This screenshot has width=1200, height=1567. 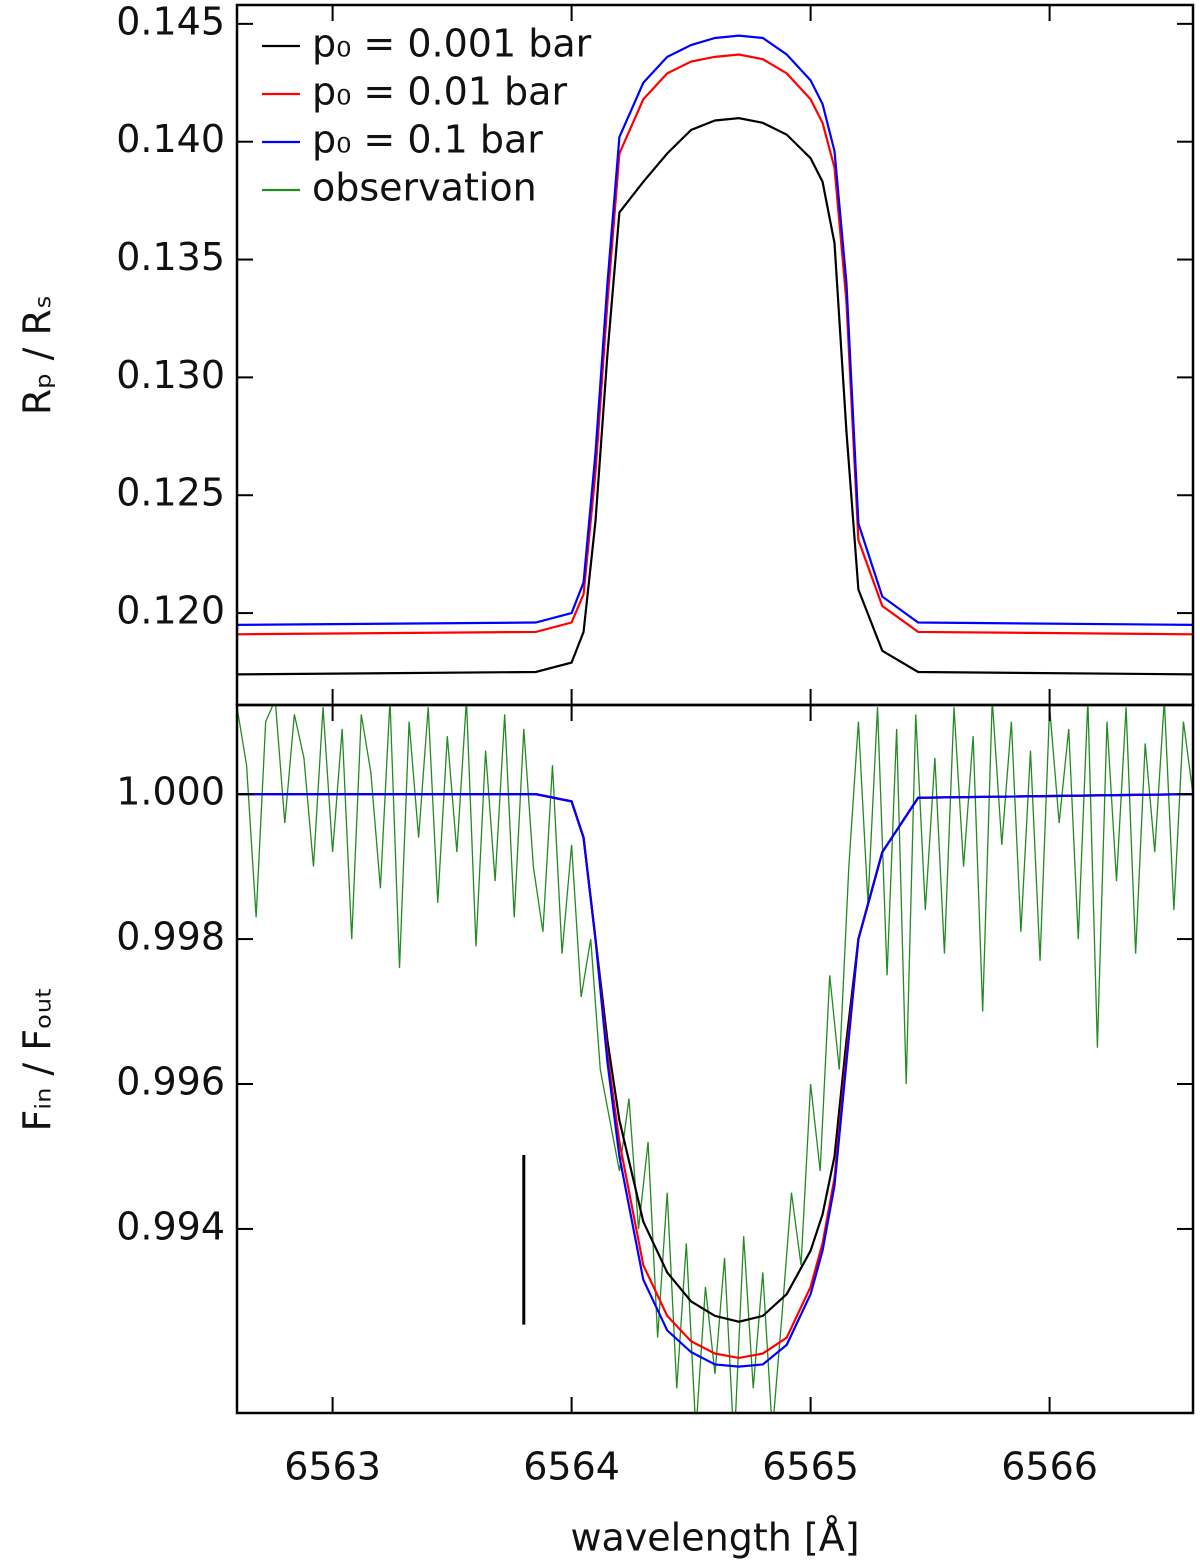 I want to click on y-tick-label: 0.130, so click(x=170, y=375).